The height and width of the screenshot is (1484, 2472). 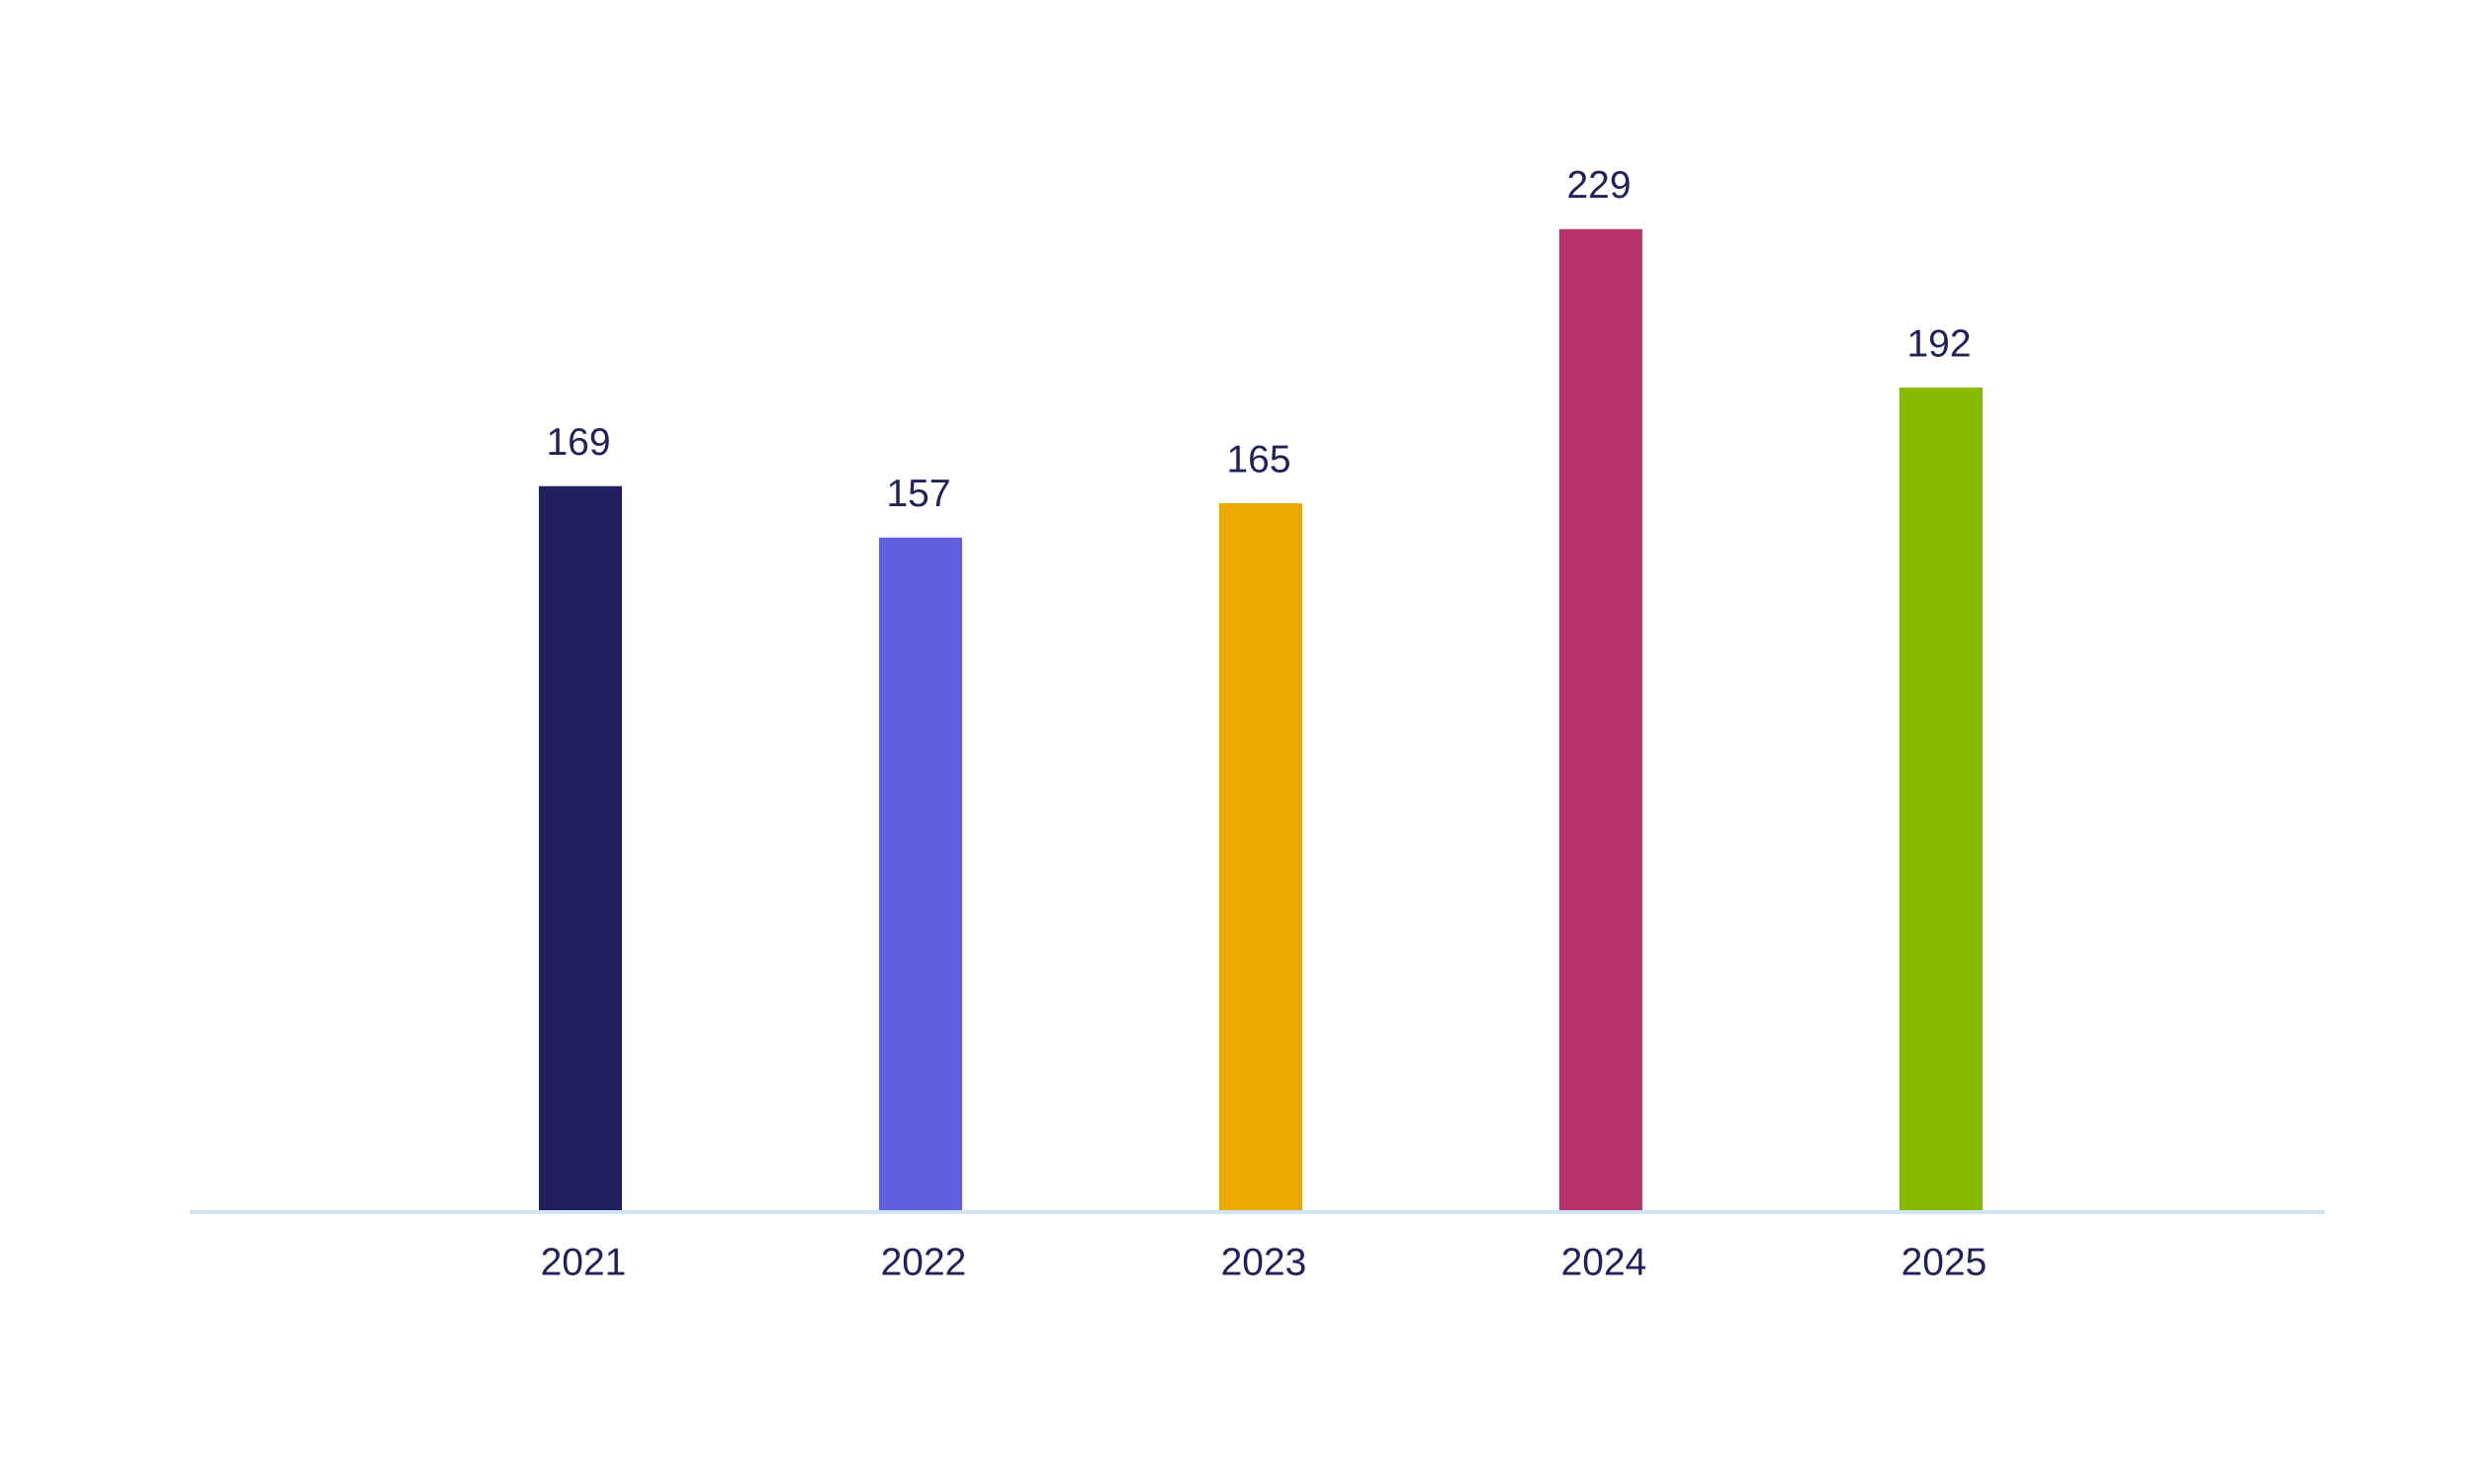 What do you see at coordinates (1944, 1262) in the screenshot?
I see `x-tick-label: 2025` at bounding box center [1944, 1262].